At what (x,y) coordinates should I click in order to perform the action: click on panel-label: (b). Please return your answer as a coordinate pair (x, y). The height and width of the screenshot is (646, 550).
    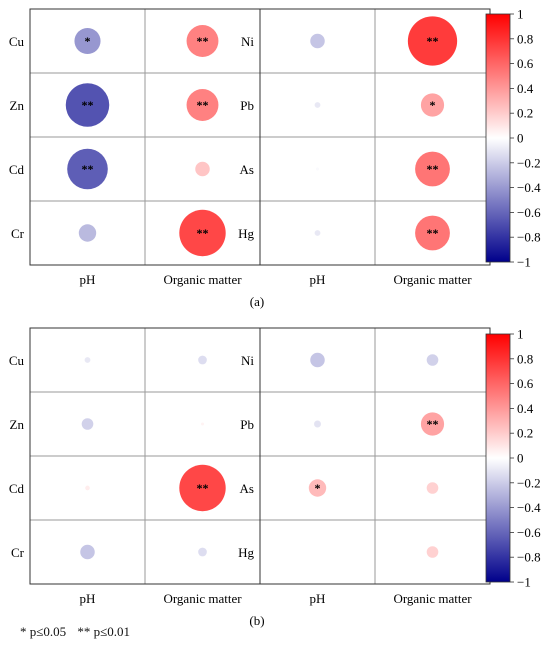
    Looking at the image, I should click on (256, 620).